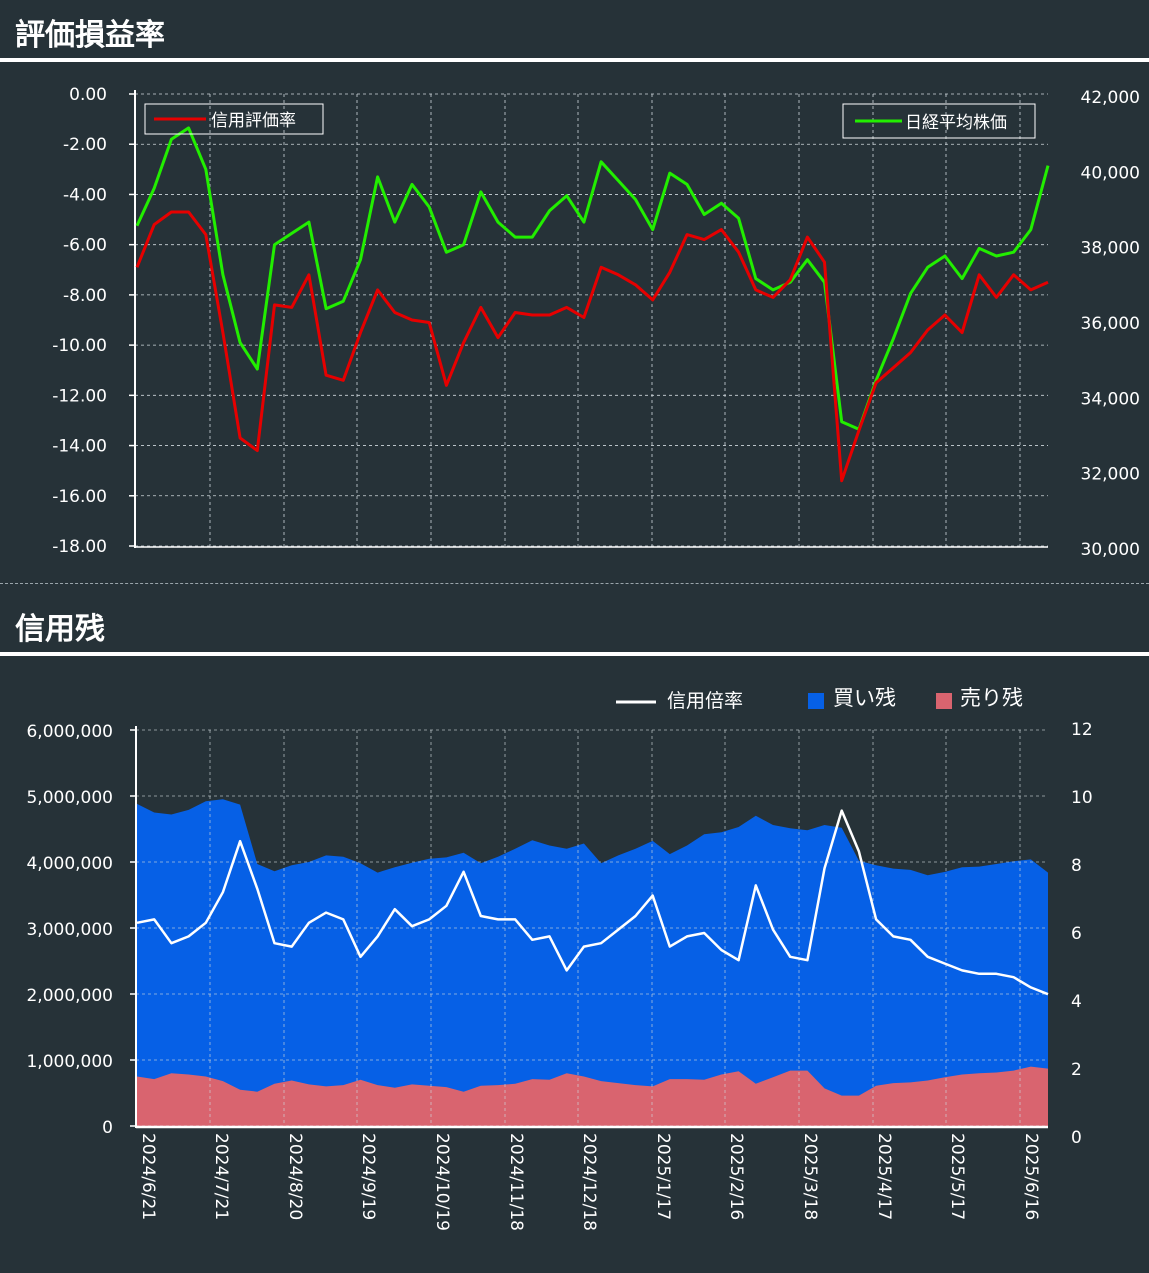 The image size is (1149, 1273). I want to click on credit-chart-right-ticks: 12 10 8 6 4 2 0, so click(1082, 934).